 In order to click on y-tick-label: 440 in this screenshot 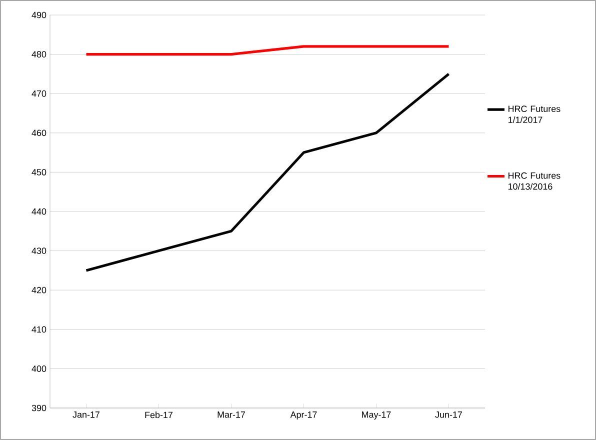, I will do `click(39, 211)`.